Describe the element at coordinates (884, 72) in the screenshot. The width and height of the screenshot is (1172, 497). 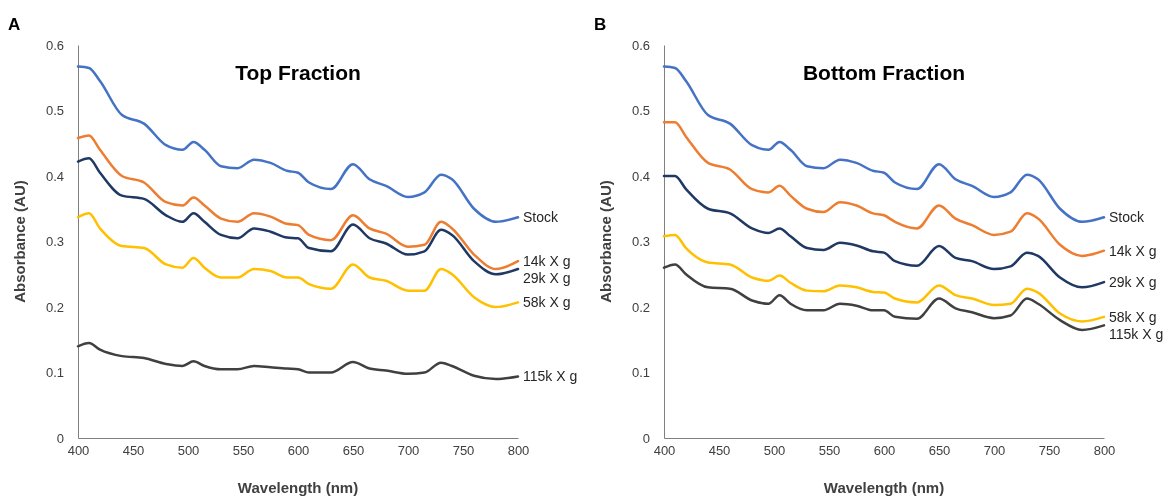
I see `text: Bottom Fraction` at that location.